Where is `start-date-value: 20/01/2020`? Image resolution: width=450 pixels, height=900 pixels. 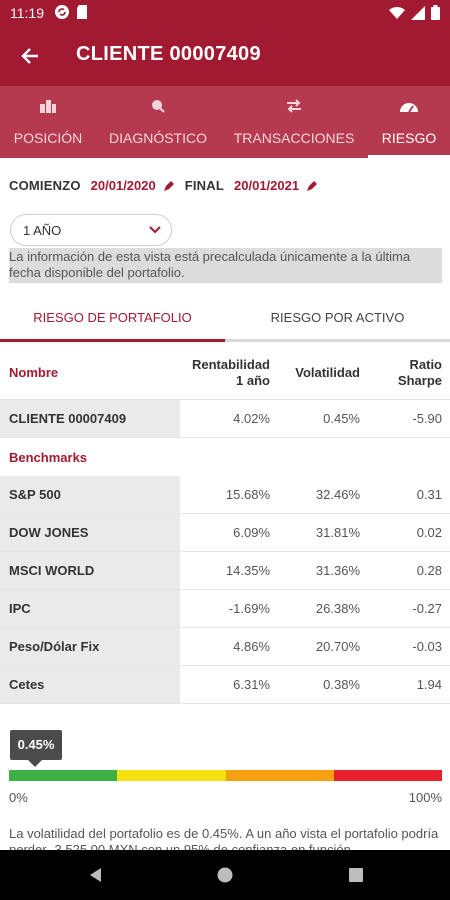
start-date-value: 20/01/2020 is located at coordinates (123, 185).